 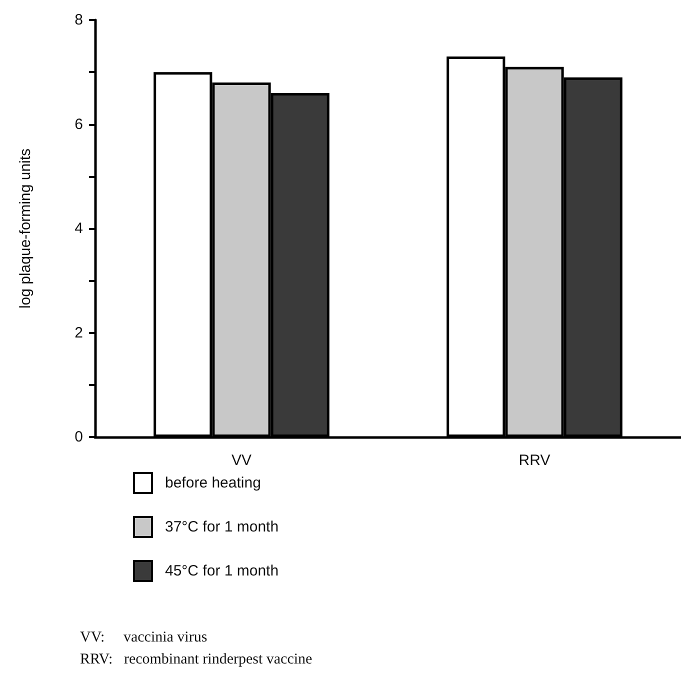 I want to click on legend-label: before heating, so click(x=213, y=483).